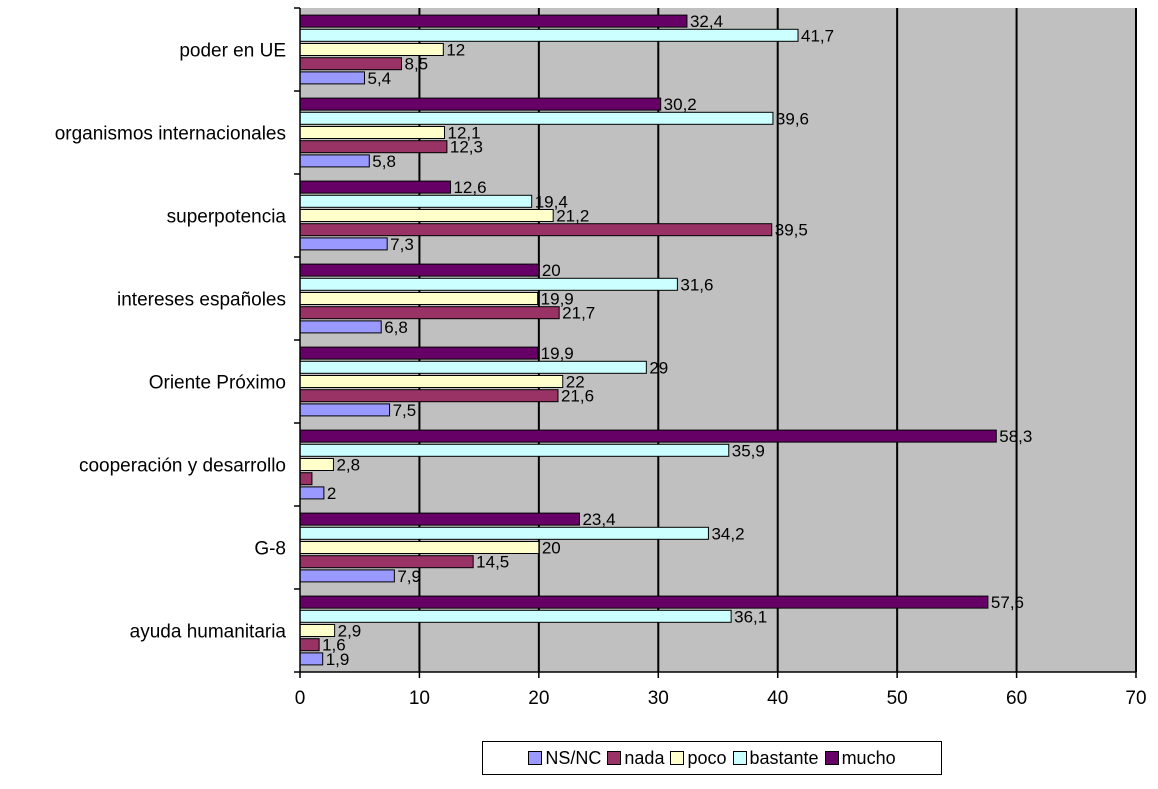 The image size is (1158, 789). I want to click on legend-label: NS/NC, so click(573, 757).